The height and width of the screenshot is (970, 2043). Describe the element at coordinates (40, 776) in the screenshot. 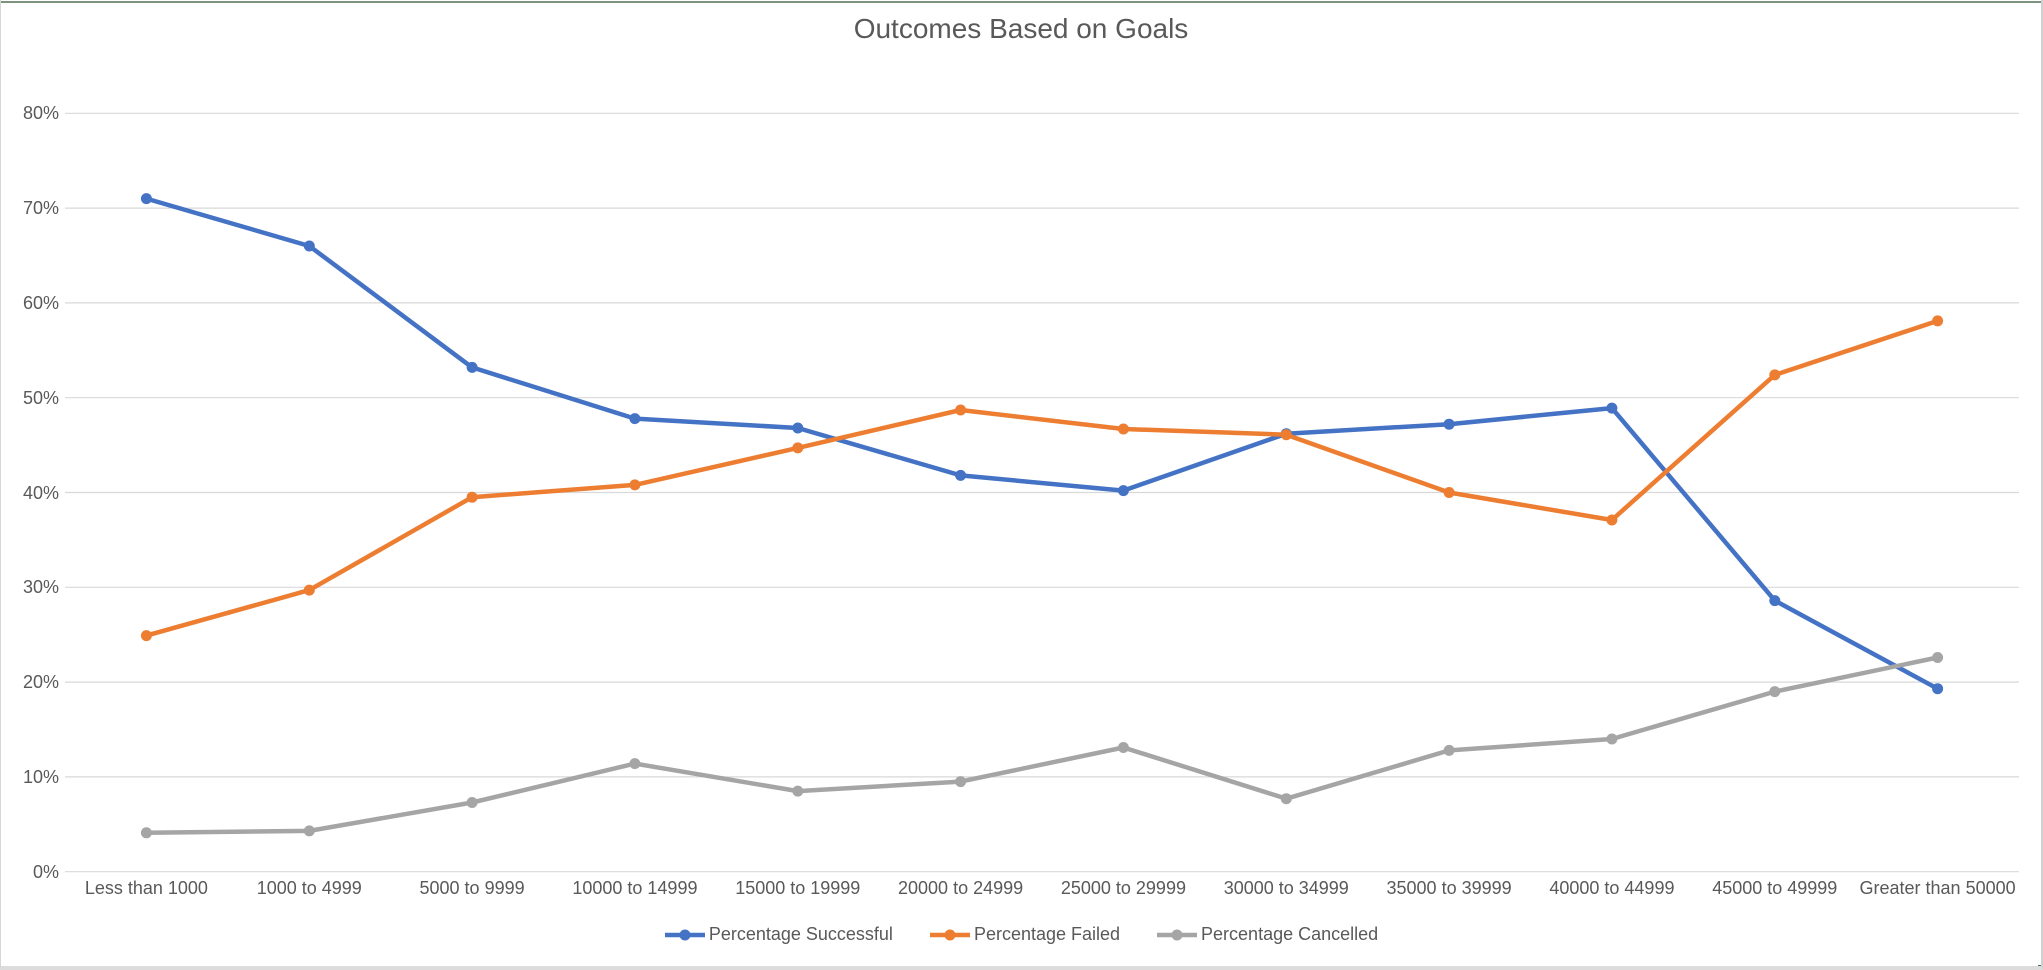

I see `y-axis-tick-label: 10%` at that location.